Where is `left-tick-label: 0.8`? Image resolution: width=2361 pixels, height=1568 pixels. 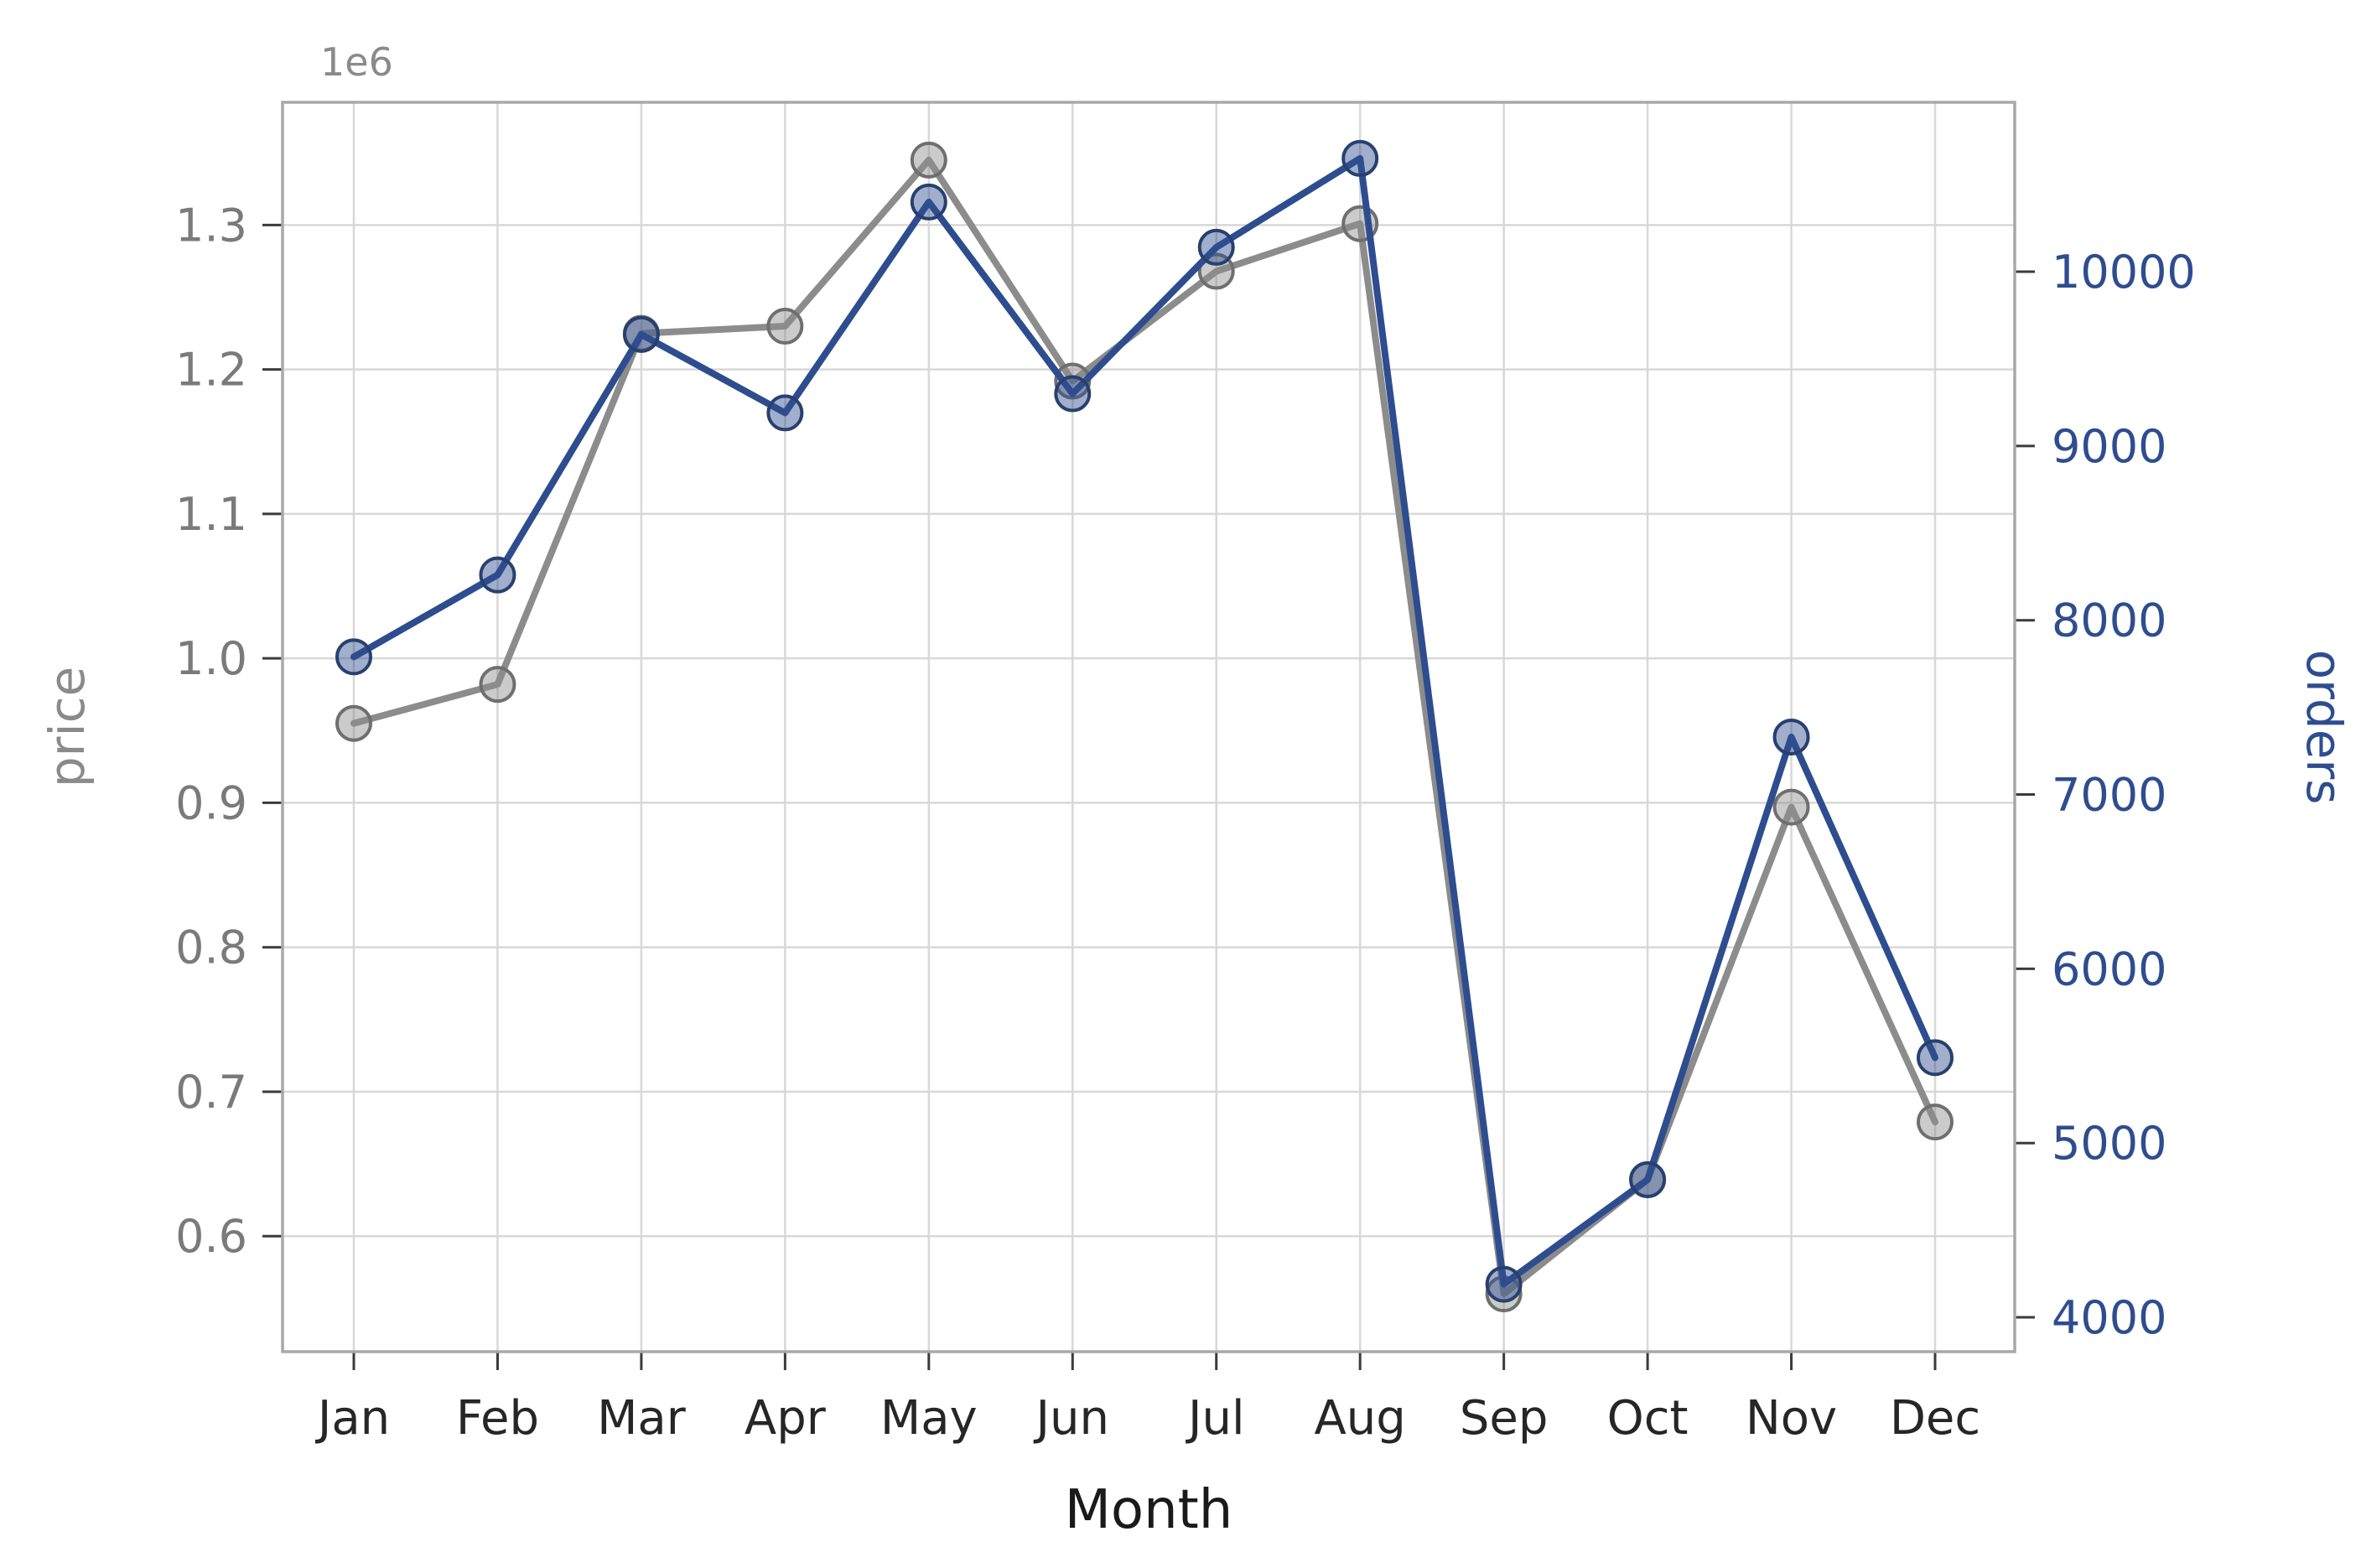 left-tick-label: 0.8 is located at coordinates (211, 948).